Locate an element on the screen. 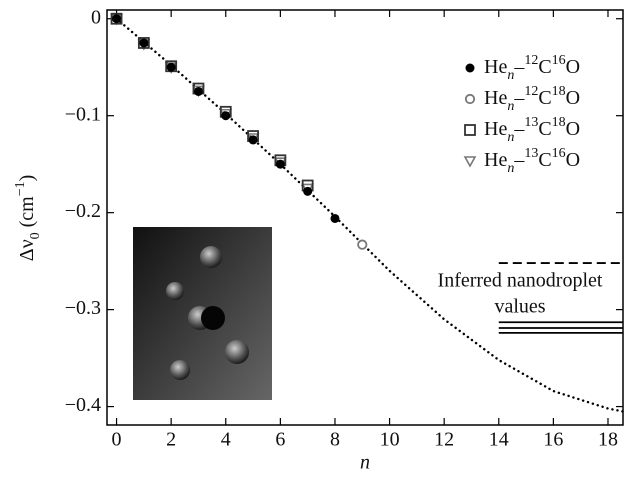  x-tick-label: 10 is located at coordinates (390, 440).